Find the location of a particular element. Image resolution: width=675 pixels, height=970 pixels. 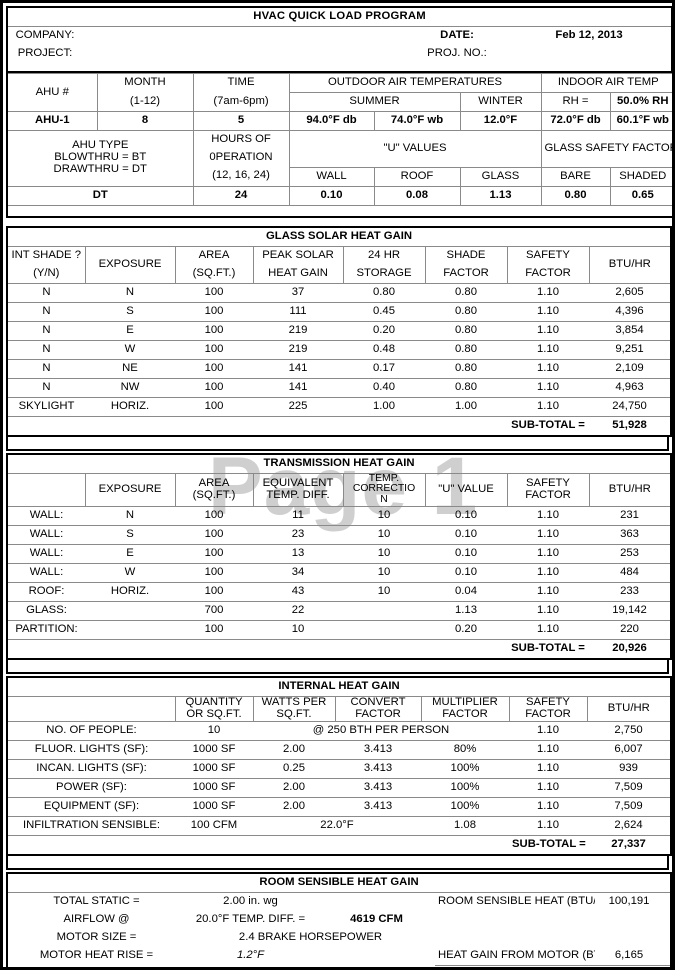

uvalue-cell: 0.04 is located at coordinates (466, 592).